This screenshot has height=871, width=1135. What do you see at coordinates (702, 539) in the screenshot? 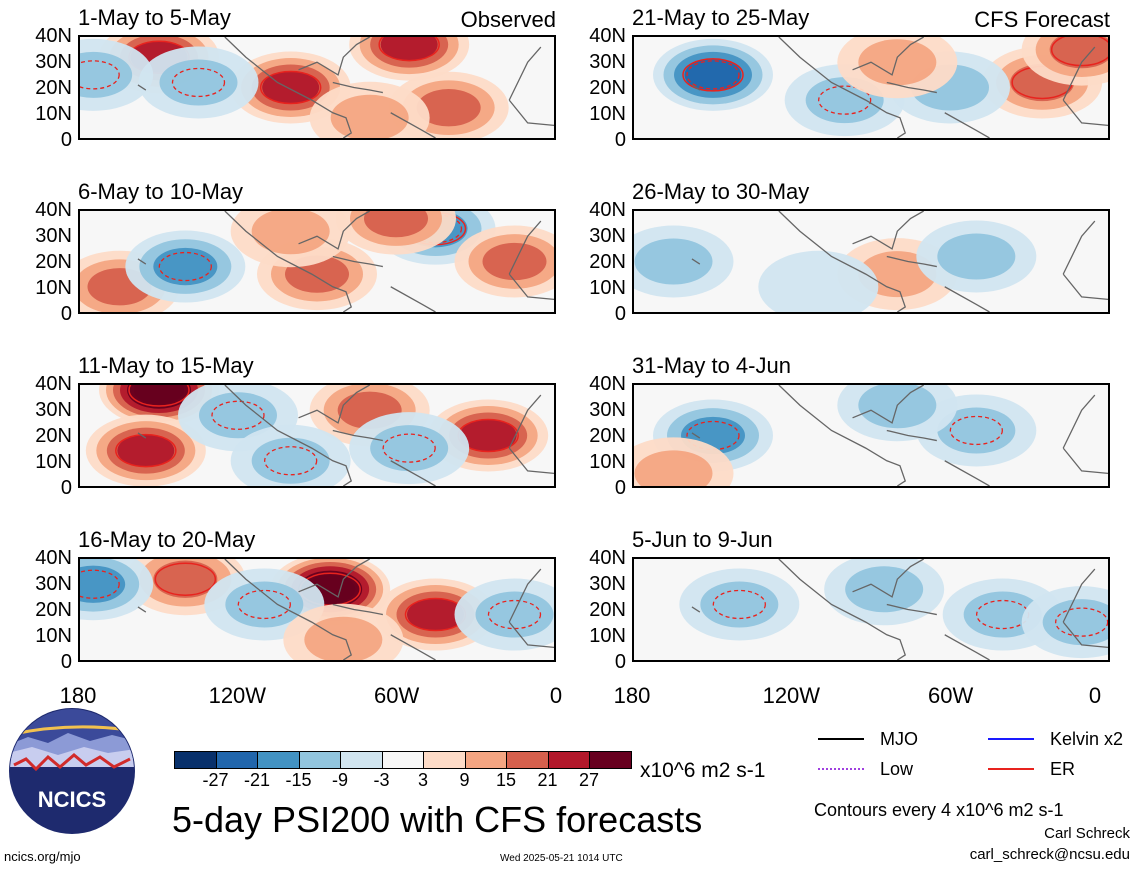
I see `panel-title: 5-Jun to 9-Jun` at bounding box center [702, 539].